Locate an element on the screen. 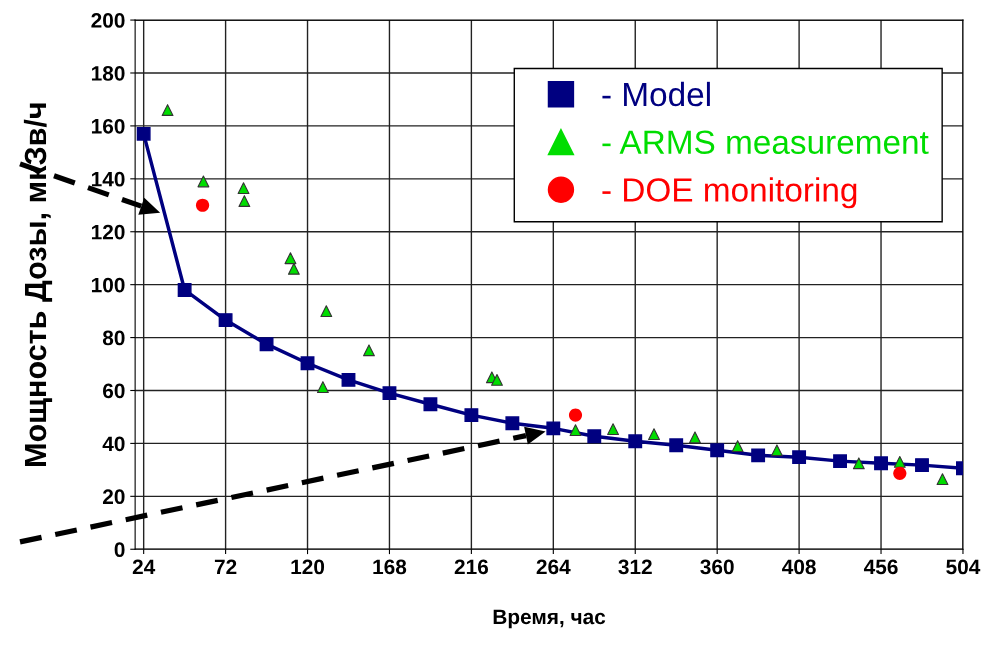 The width and height of the screenshot is (1001, 669). x-axis-title: Время, час is located at coordinates (549, 619).